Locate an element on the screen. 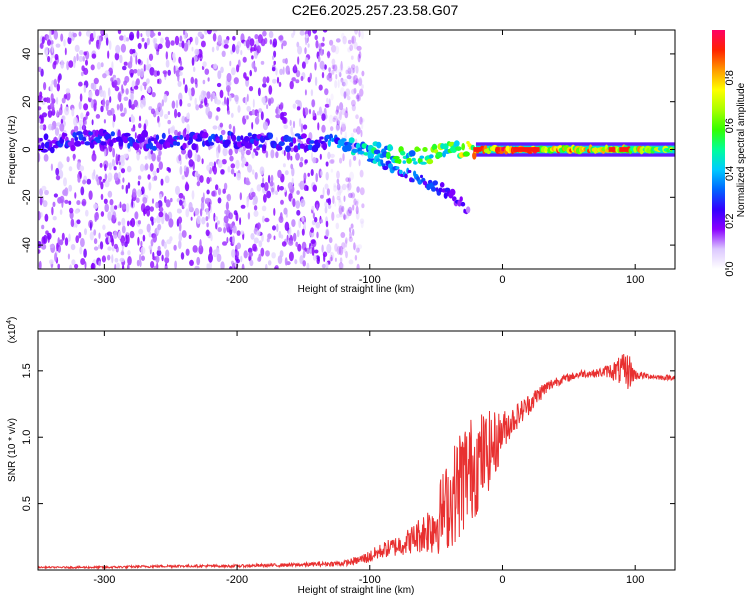  spectrogram-y-tick-label: 40 is located at coordinates (27, 54).